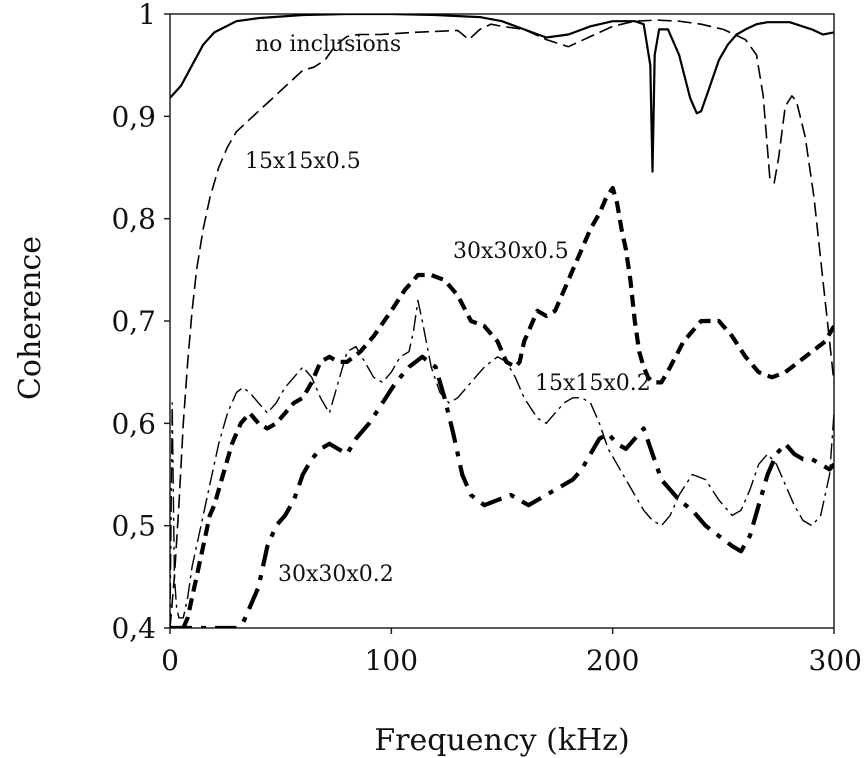 The image size is (865, 758). Describe the element at coordinates (133, 116) in the screenshot. I see `y-tick-label: 0,9` at that location.